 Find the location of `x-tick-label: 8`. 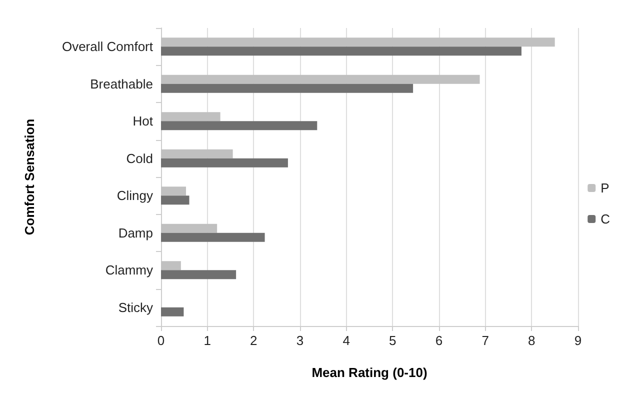

x-tick-label: 8 is located at coordinates (532, 340).